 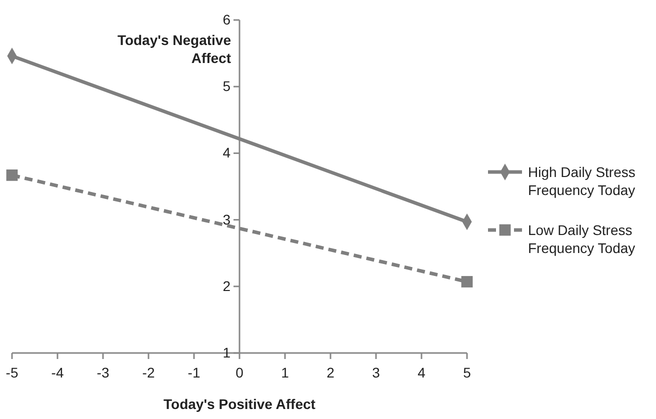 I want to click on x-tick-label: 0, so click(x=240, y=372).